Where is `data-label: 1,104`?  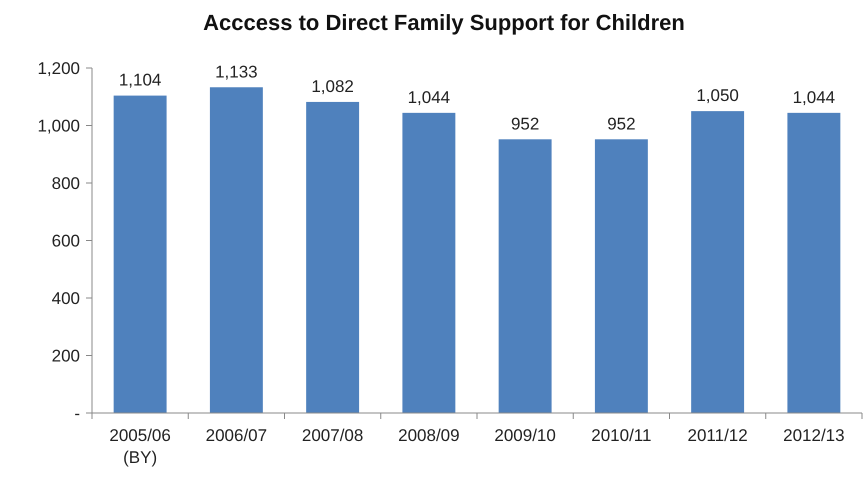 data-label: 1,104 is located at coordinates (140, 80).